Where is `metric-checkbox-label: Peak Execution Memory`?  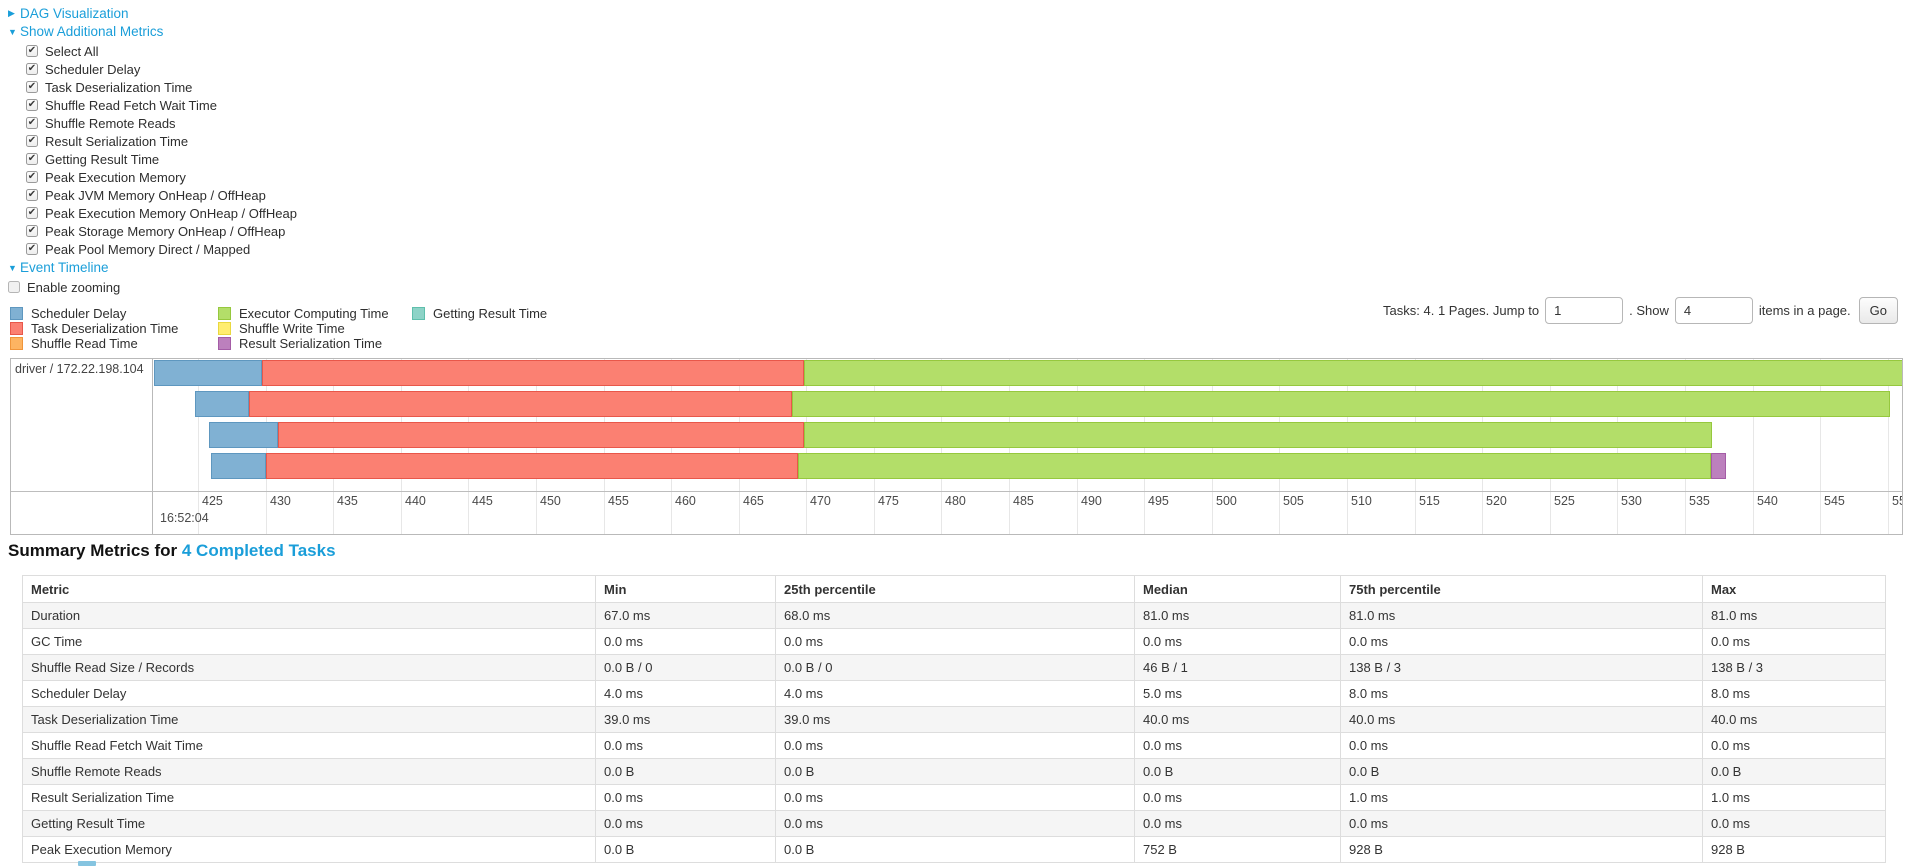
metric-checkbox-label: Peak Execution Memory is located at coordinates (115, 177).